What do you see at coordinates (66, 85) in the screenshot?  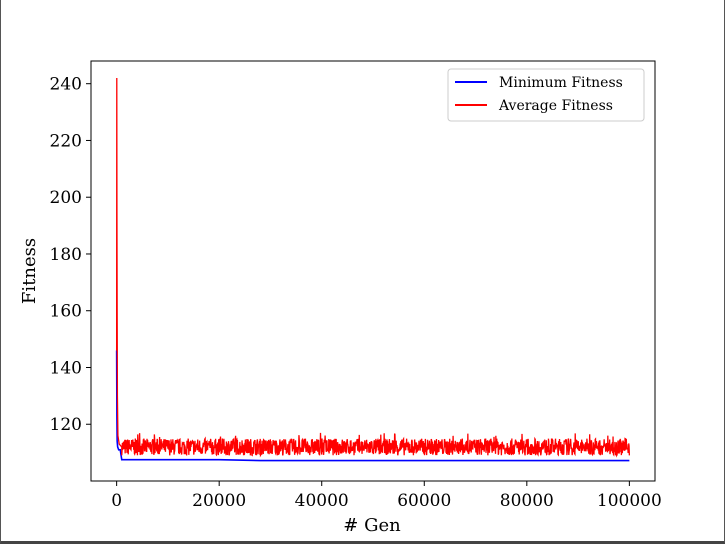 I see `y-tick-label: 240` at bounding box center [66, 85].